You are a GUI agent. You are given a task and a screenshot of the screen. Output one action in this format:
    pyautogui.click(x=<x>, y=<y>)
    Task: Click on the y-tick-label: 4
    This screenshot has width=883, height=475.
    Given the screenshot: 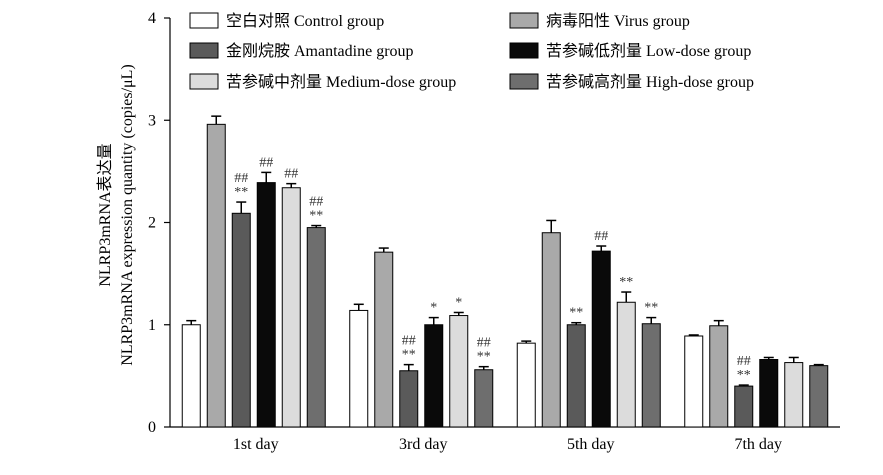 What is the action you would take?
    pyautogui.click(x=152, y=18)
    